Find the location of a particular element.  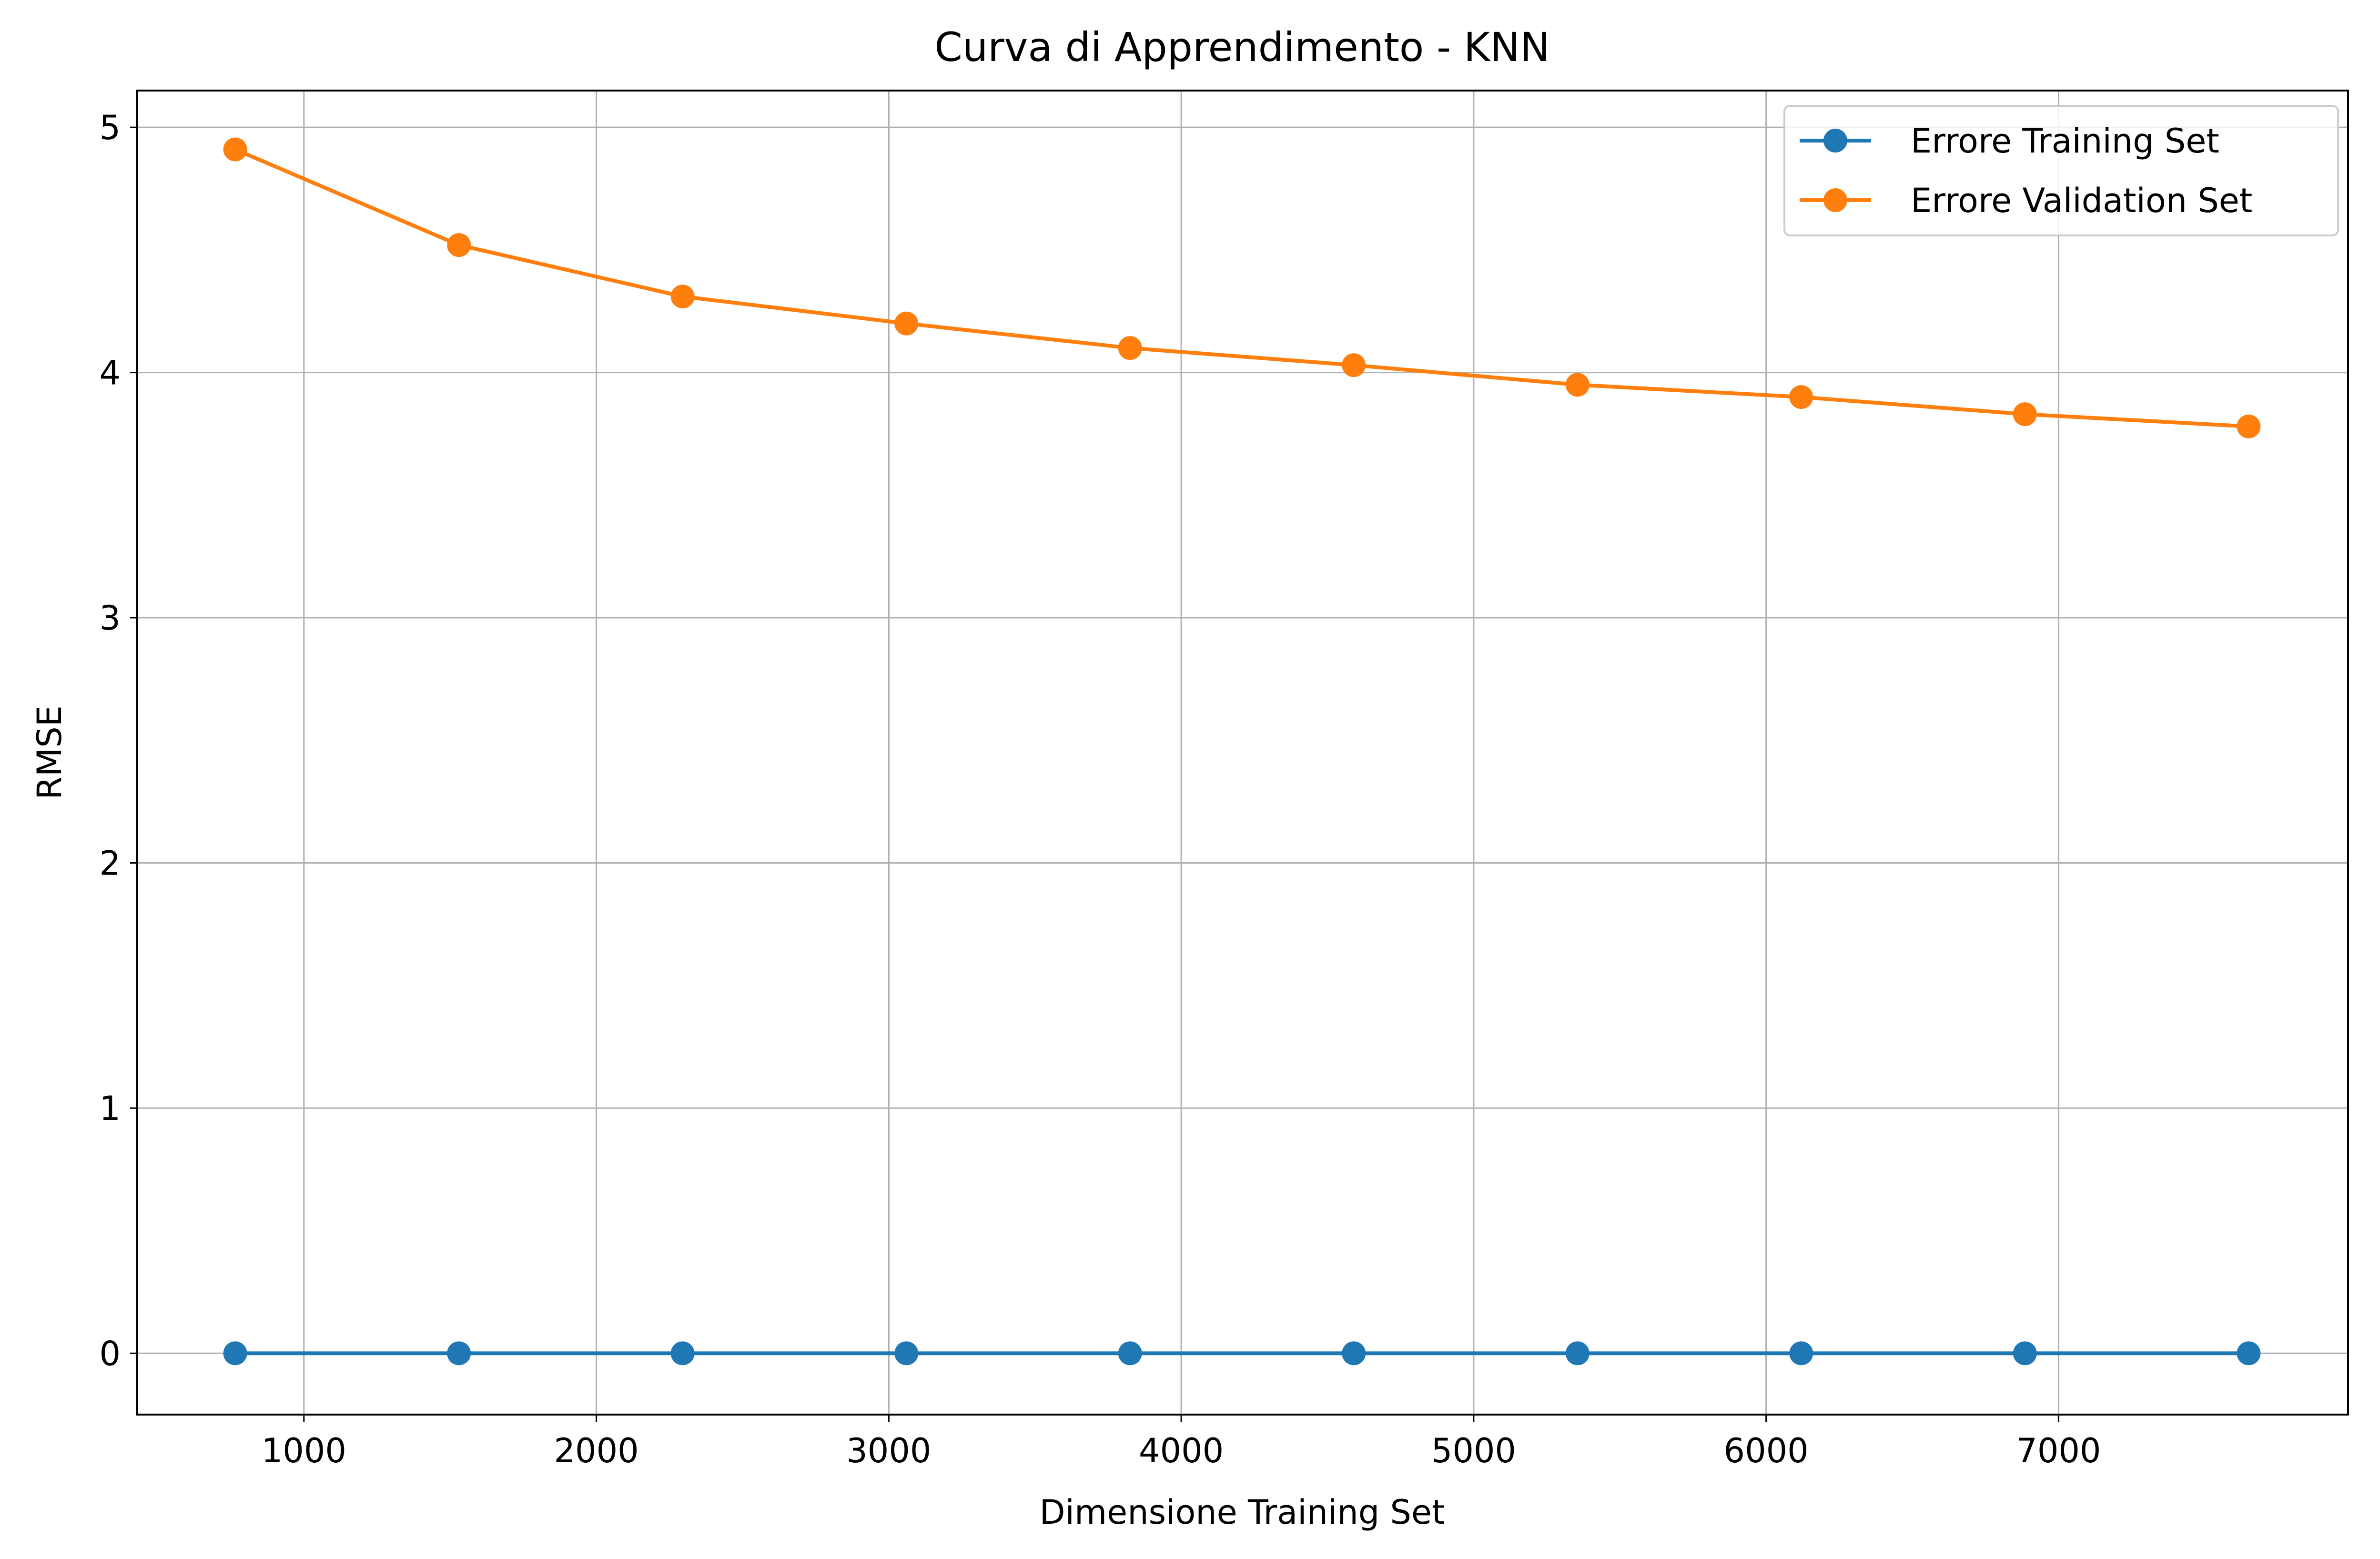

y-tick-label: 3 is located at coordinates (110, 618).